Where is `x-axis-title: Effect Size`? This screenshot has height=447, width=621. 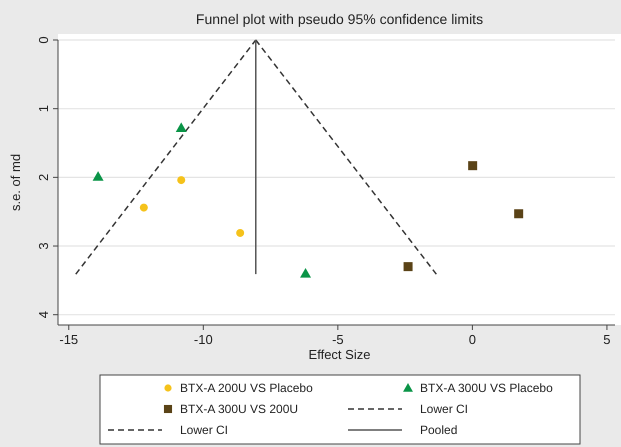
x-axis-title: Effect Size is located at coordinates (339, 354).